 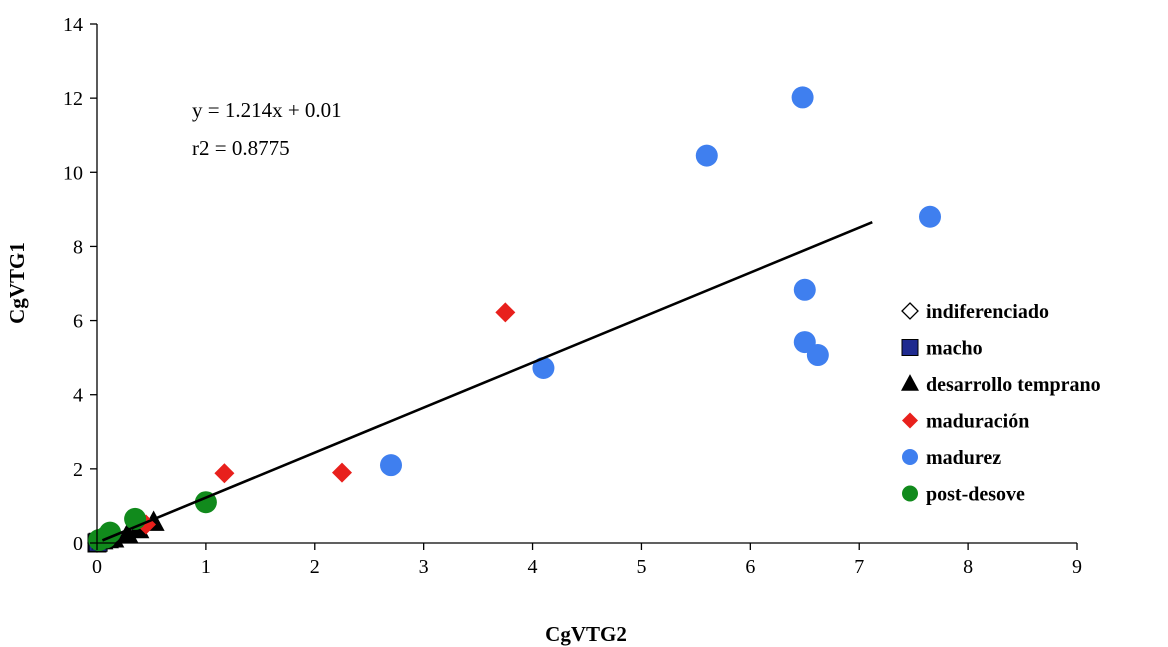 I want to click on legend-marker-macho, so click(x=910, y=347).